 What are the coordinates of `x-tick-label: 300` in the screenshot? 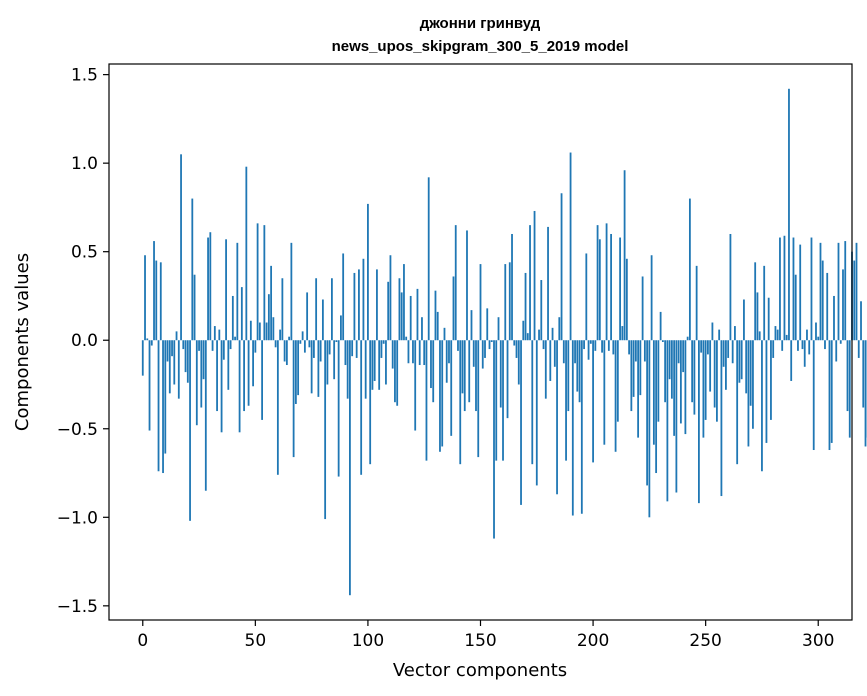 It's located at (818, 641).